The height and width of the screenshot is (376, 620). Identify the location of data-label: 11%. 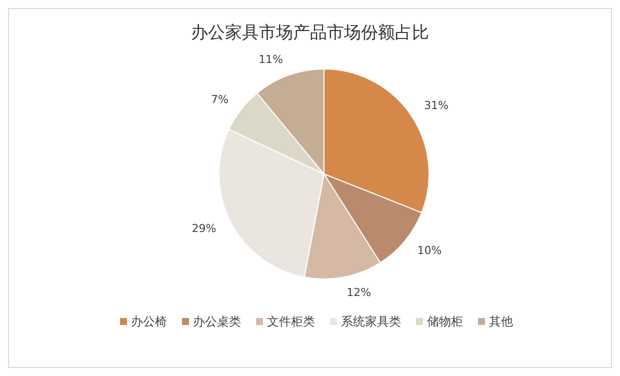
(271, 59).